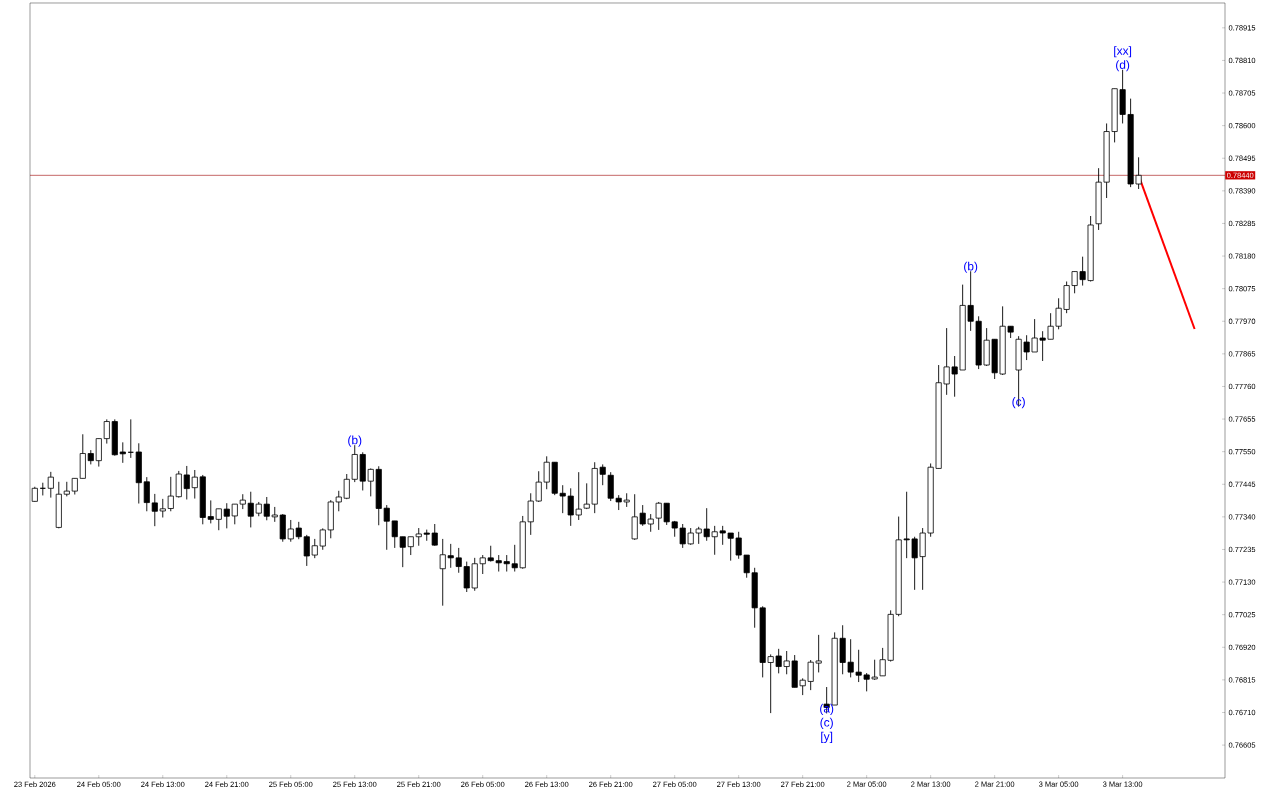 The width and height of the screenshot is (1280, 800). Describe the element at coordinates (1123, 66) in the screenshot. I see `annotation: (d)` at that location.